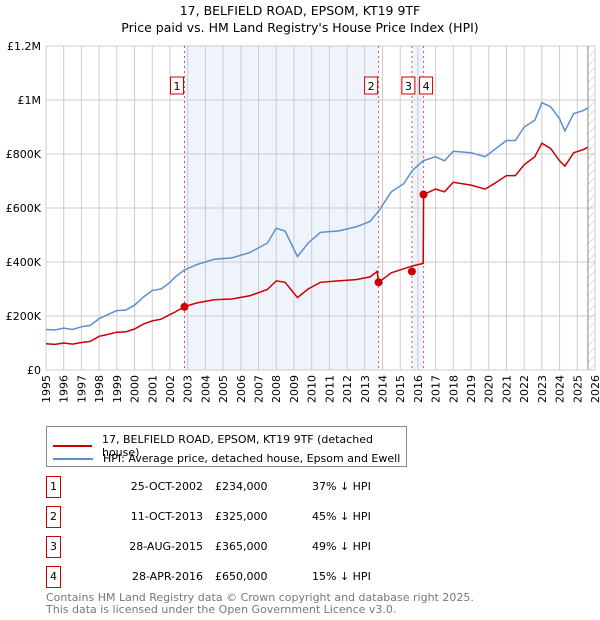 This screenshot has width=600, height=620. Describe the element at coordinates (276, 389) in the screenshot. I see `x-tick-label: 2008` at that location.